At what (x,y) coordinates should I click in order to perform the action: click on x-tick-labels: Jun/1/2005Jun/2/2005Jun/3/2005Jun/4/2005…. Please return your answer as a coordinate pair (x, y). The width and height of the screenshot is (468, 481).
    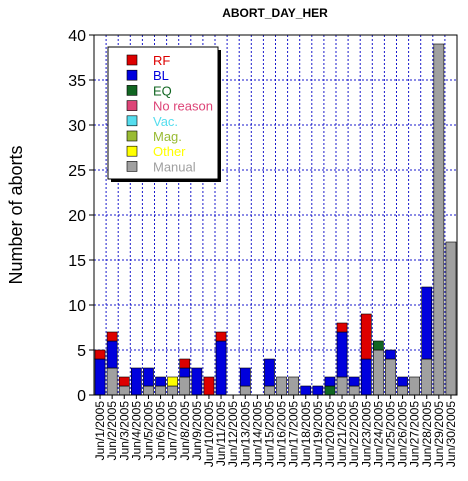
    Looking at the image, I should click on (275, 434).